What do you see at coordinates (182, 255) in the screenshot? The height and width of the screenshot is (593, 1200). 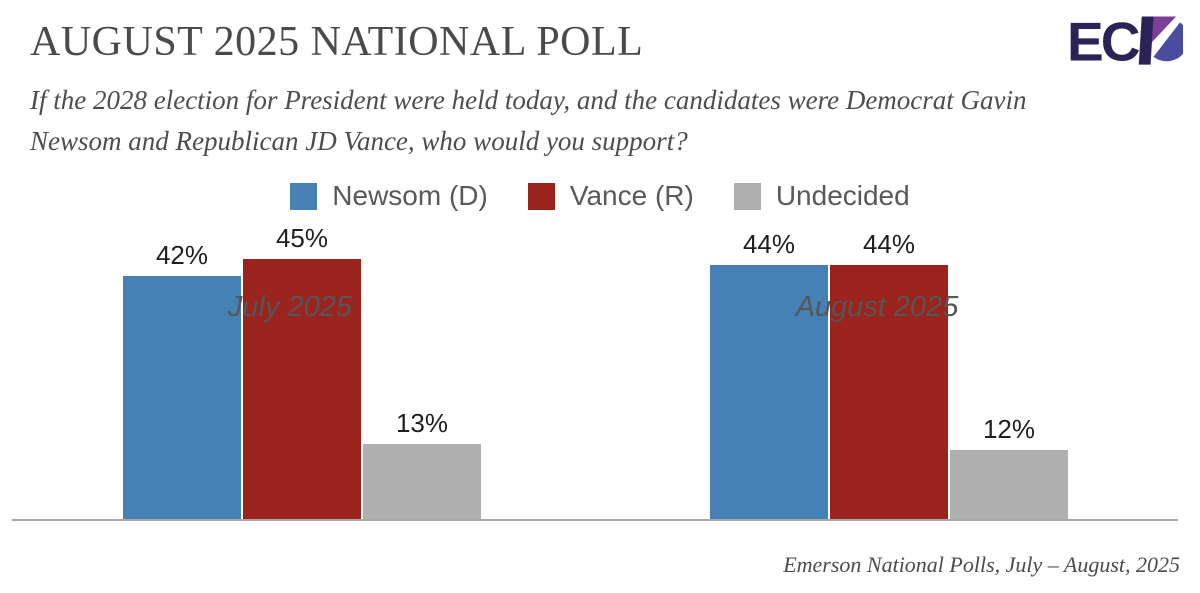 I see `bar-value-label: 42%` at bounding box center [182, 255].